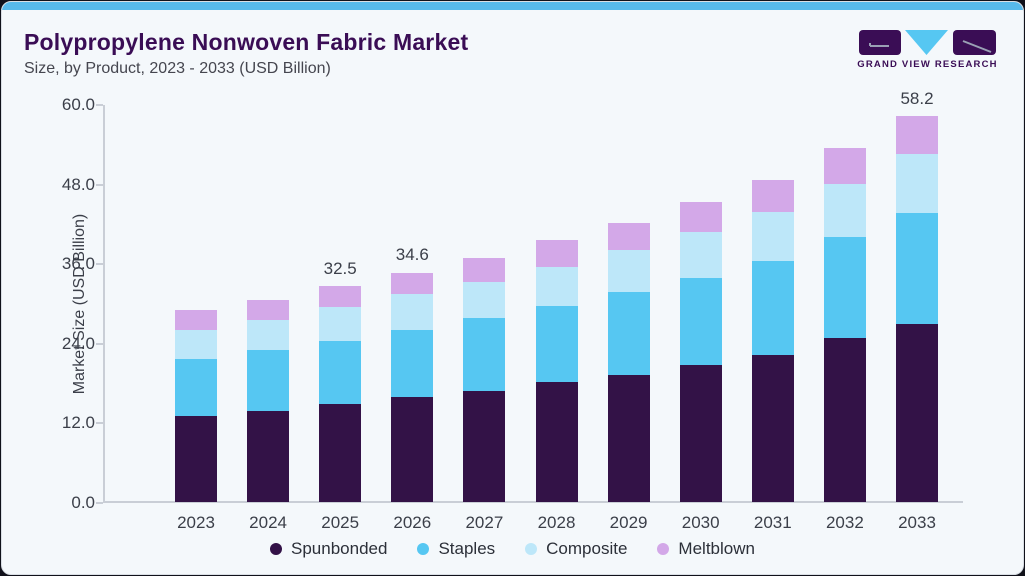 The height and width of the screenshot is (576, 1025). Describe the element at coordinates (78, 264) in the screenshot. I see `y-tick-label: 36.0` at that location.